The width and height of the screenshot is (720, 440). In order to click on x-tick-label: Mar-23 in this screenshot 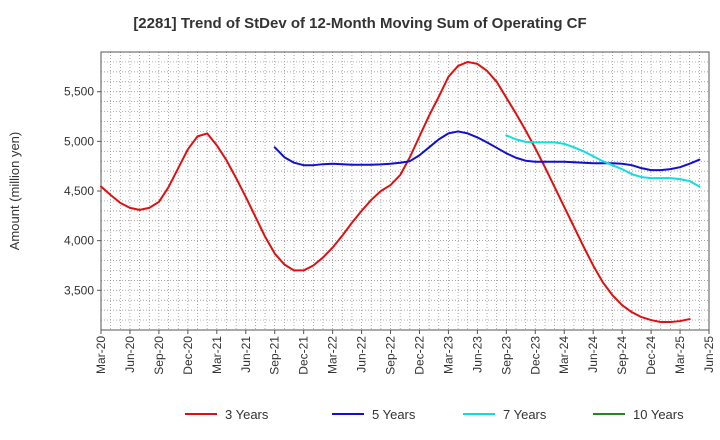, I will do `click(448, 355)`.